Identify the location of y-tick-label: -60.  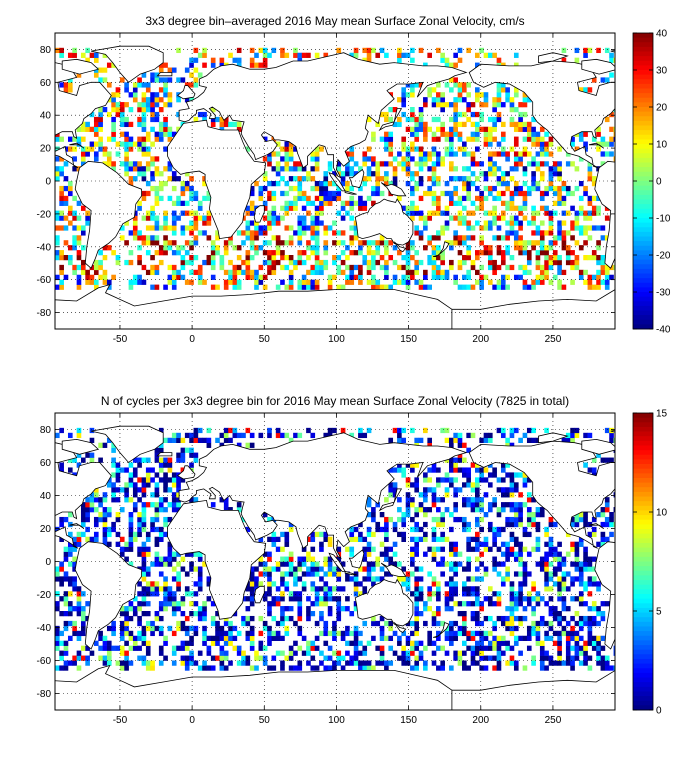
(44, 661).